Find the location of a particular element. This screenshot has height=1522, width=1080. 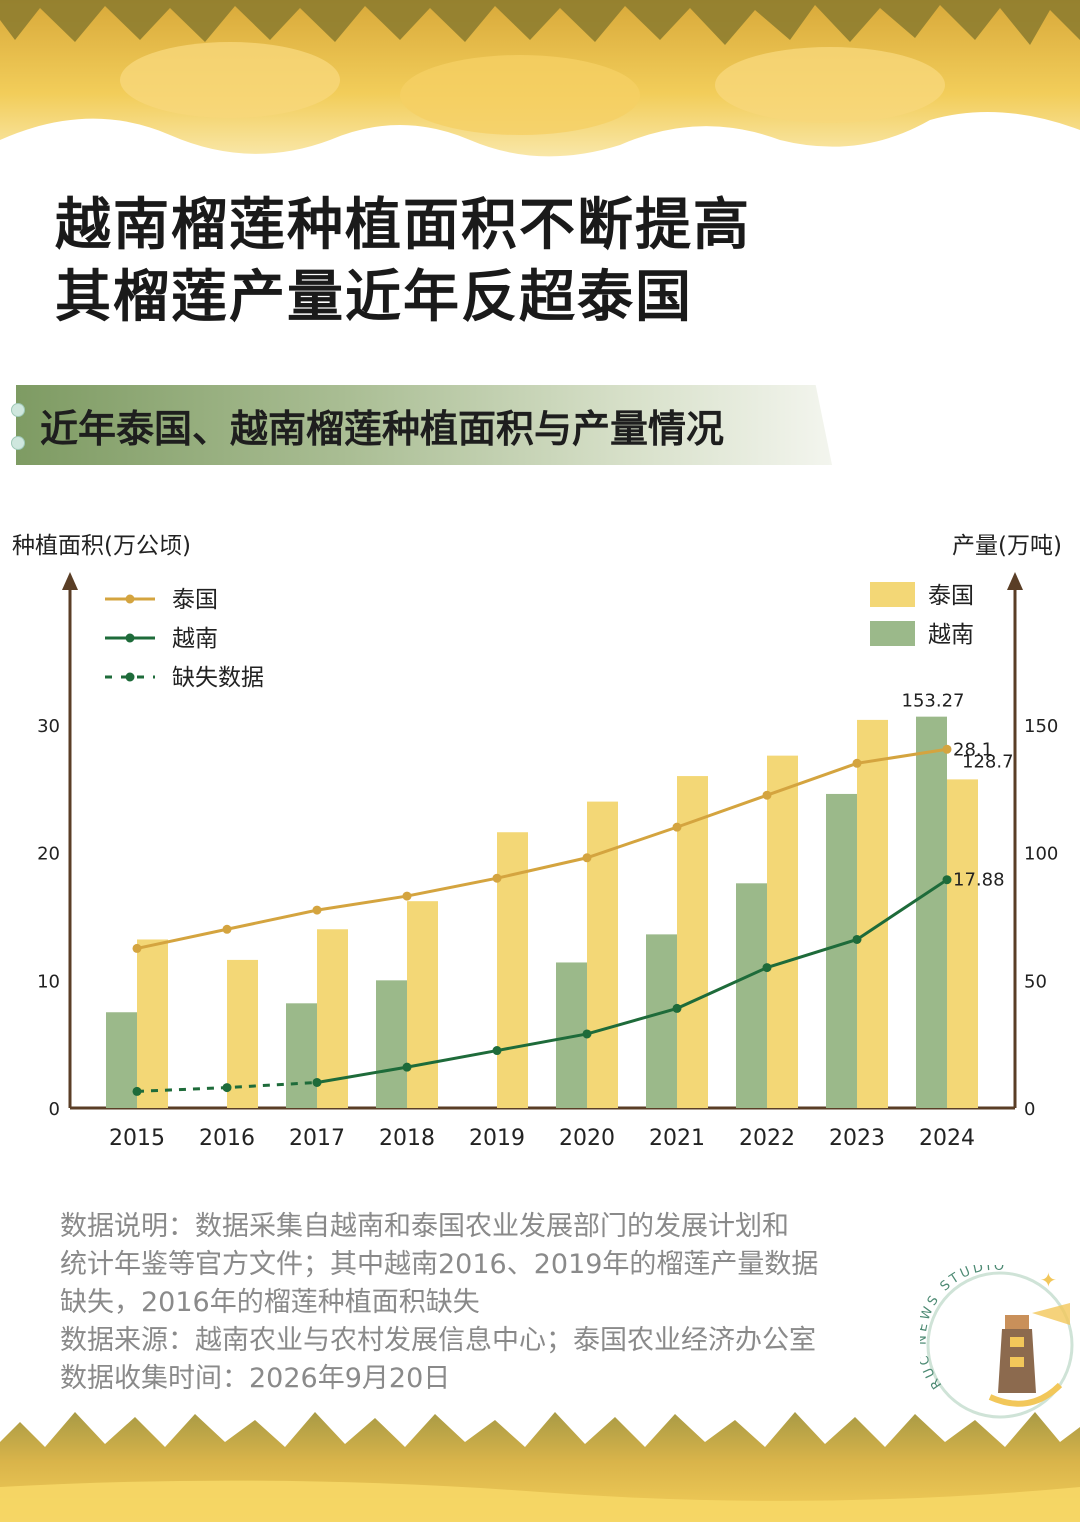

x-tick-label: 2023 is located at coordinates (857, 1138).